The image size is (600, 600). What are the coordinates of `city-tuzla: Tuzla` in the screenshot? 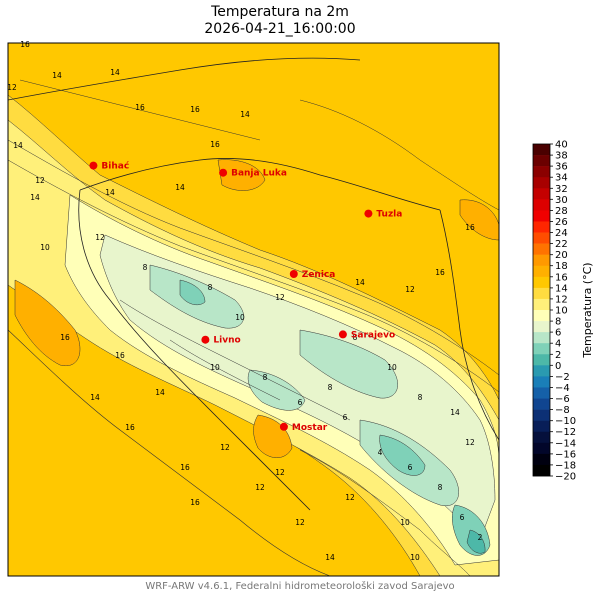 It's located at (383, 214).